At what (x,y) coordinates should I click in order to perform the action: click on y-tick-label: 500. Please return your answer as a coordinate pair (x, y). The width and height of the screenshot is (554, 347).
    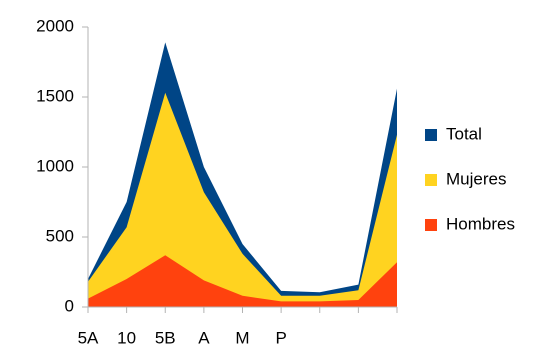
    Looking at the image, I should click on (60, 235).